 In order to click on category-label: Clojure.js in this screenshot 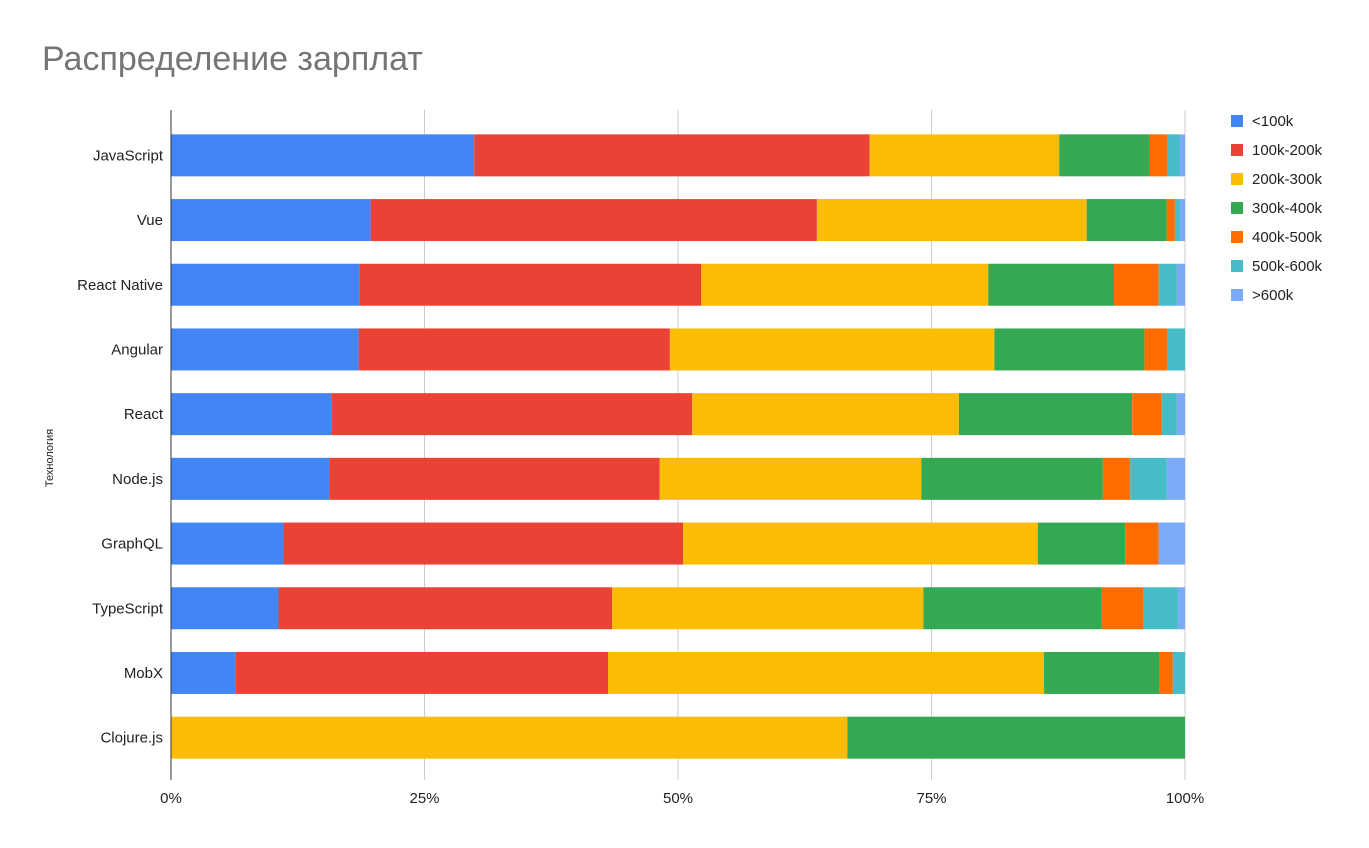, I will do `click(131, 738)`.